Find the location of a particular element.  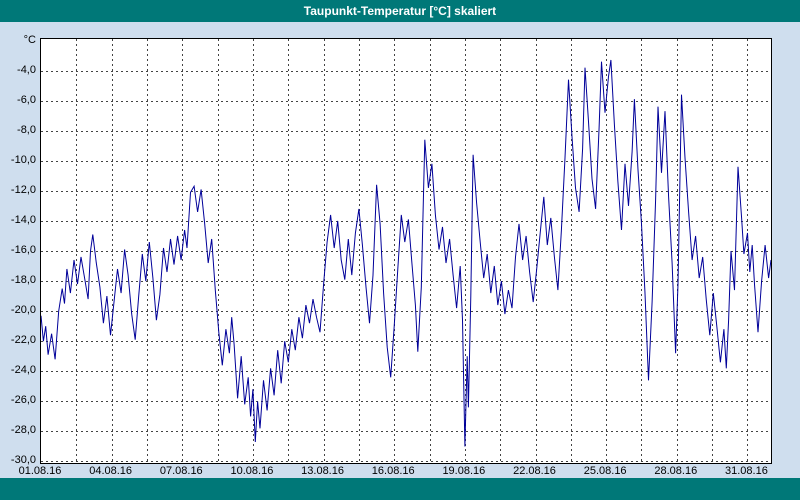

y-axis-tick-label: -16,0 is located at coordinates (23, 250).